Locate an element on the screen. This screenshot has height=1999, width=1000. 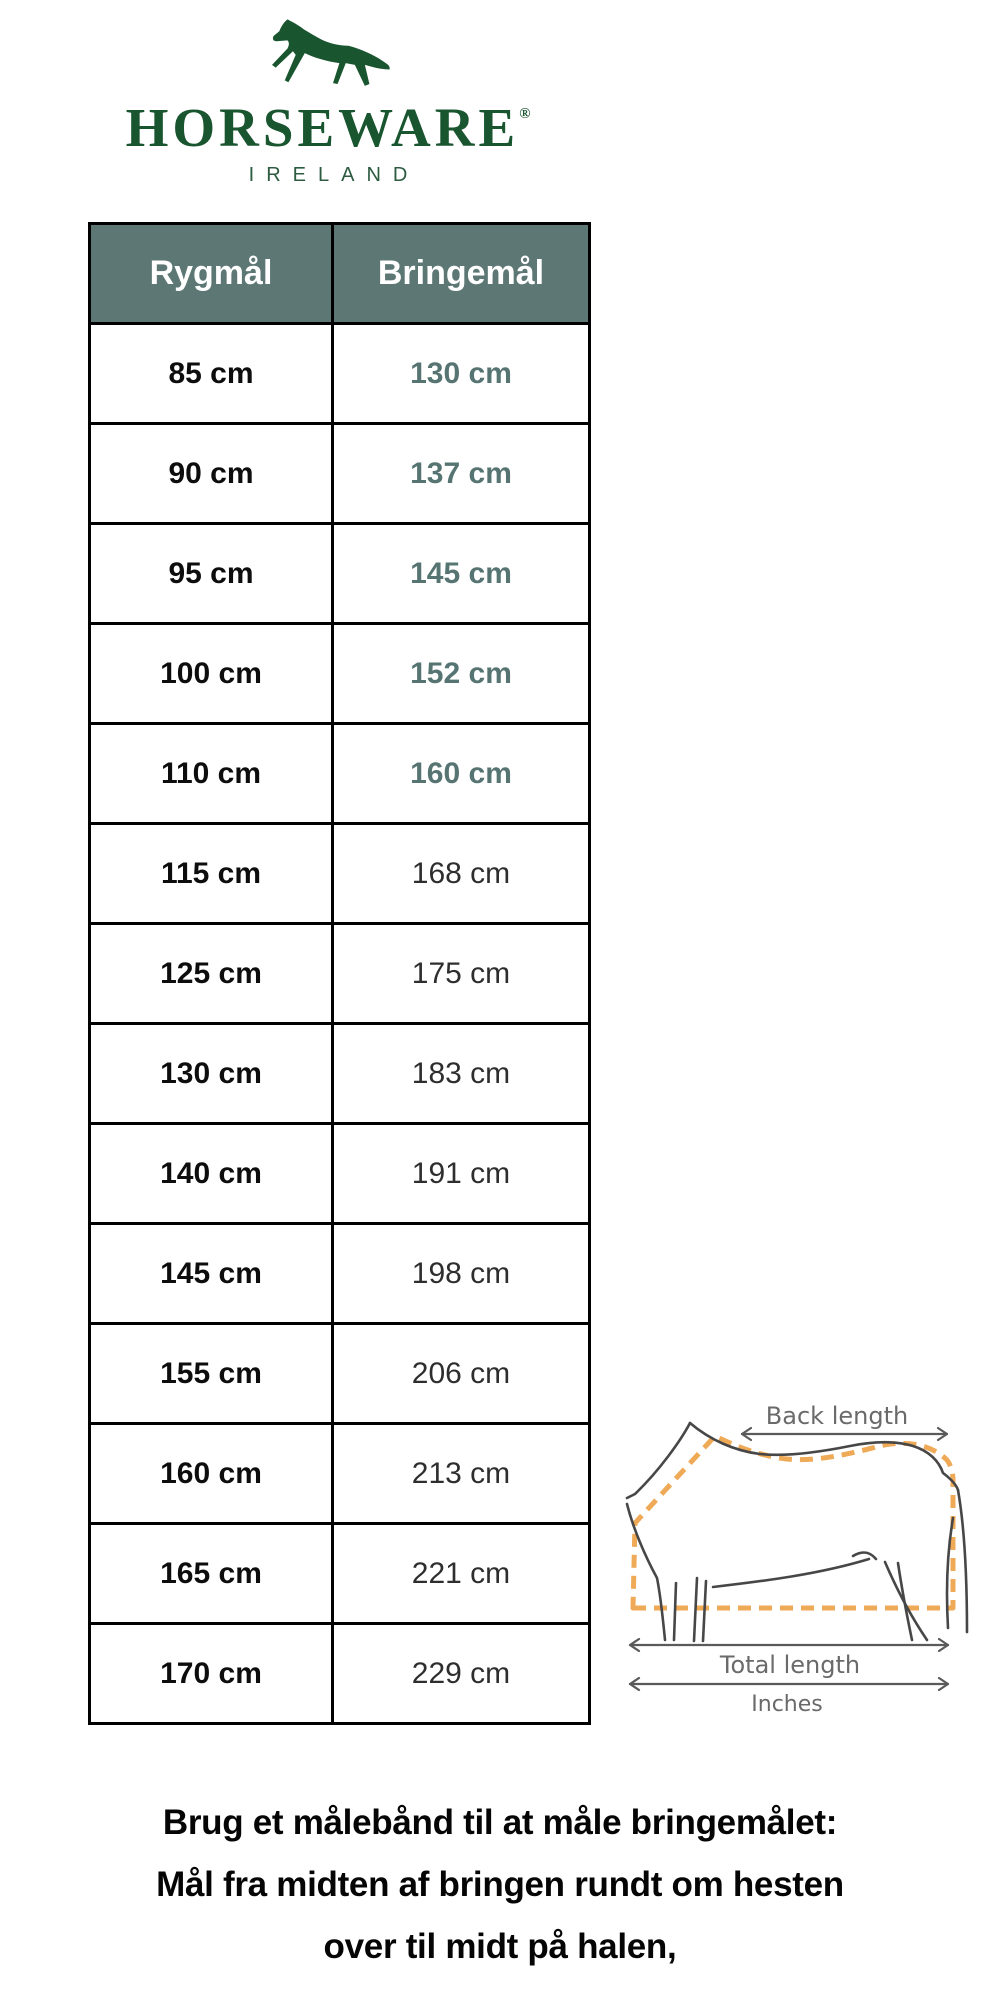
bringemaal-cell: 183 cm is located at coordinates (461, 1073).